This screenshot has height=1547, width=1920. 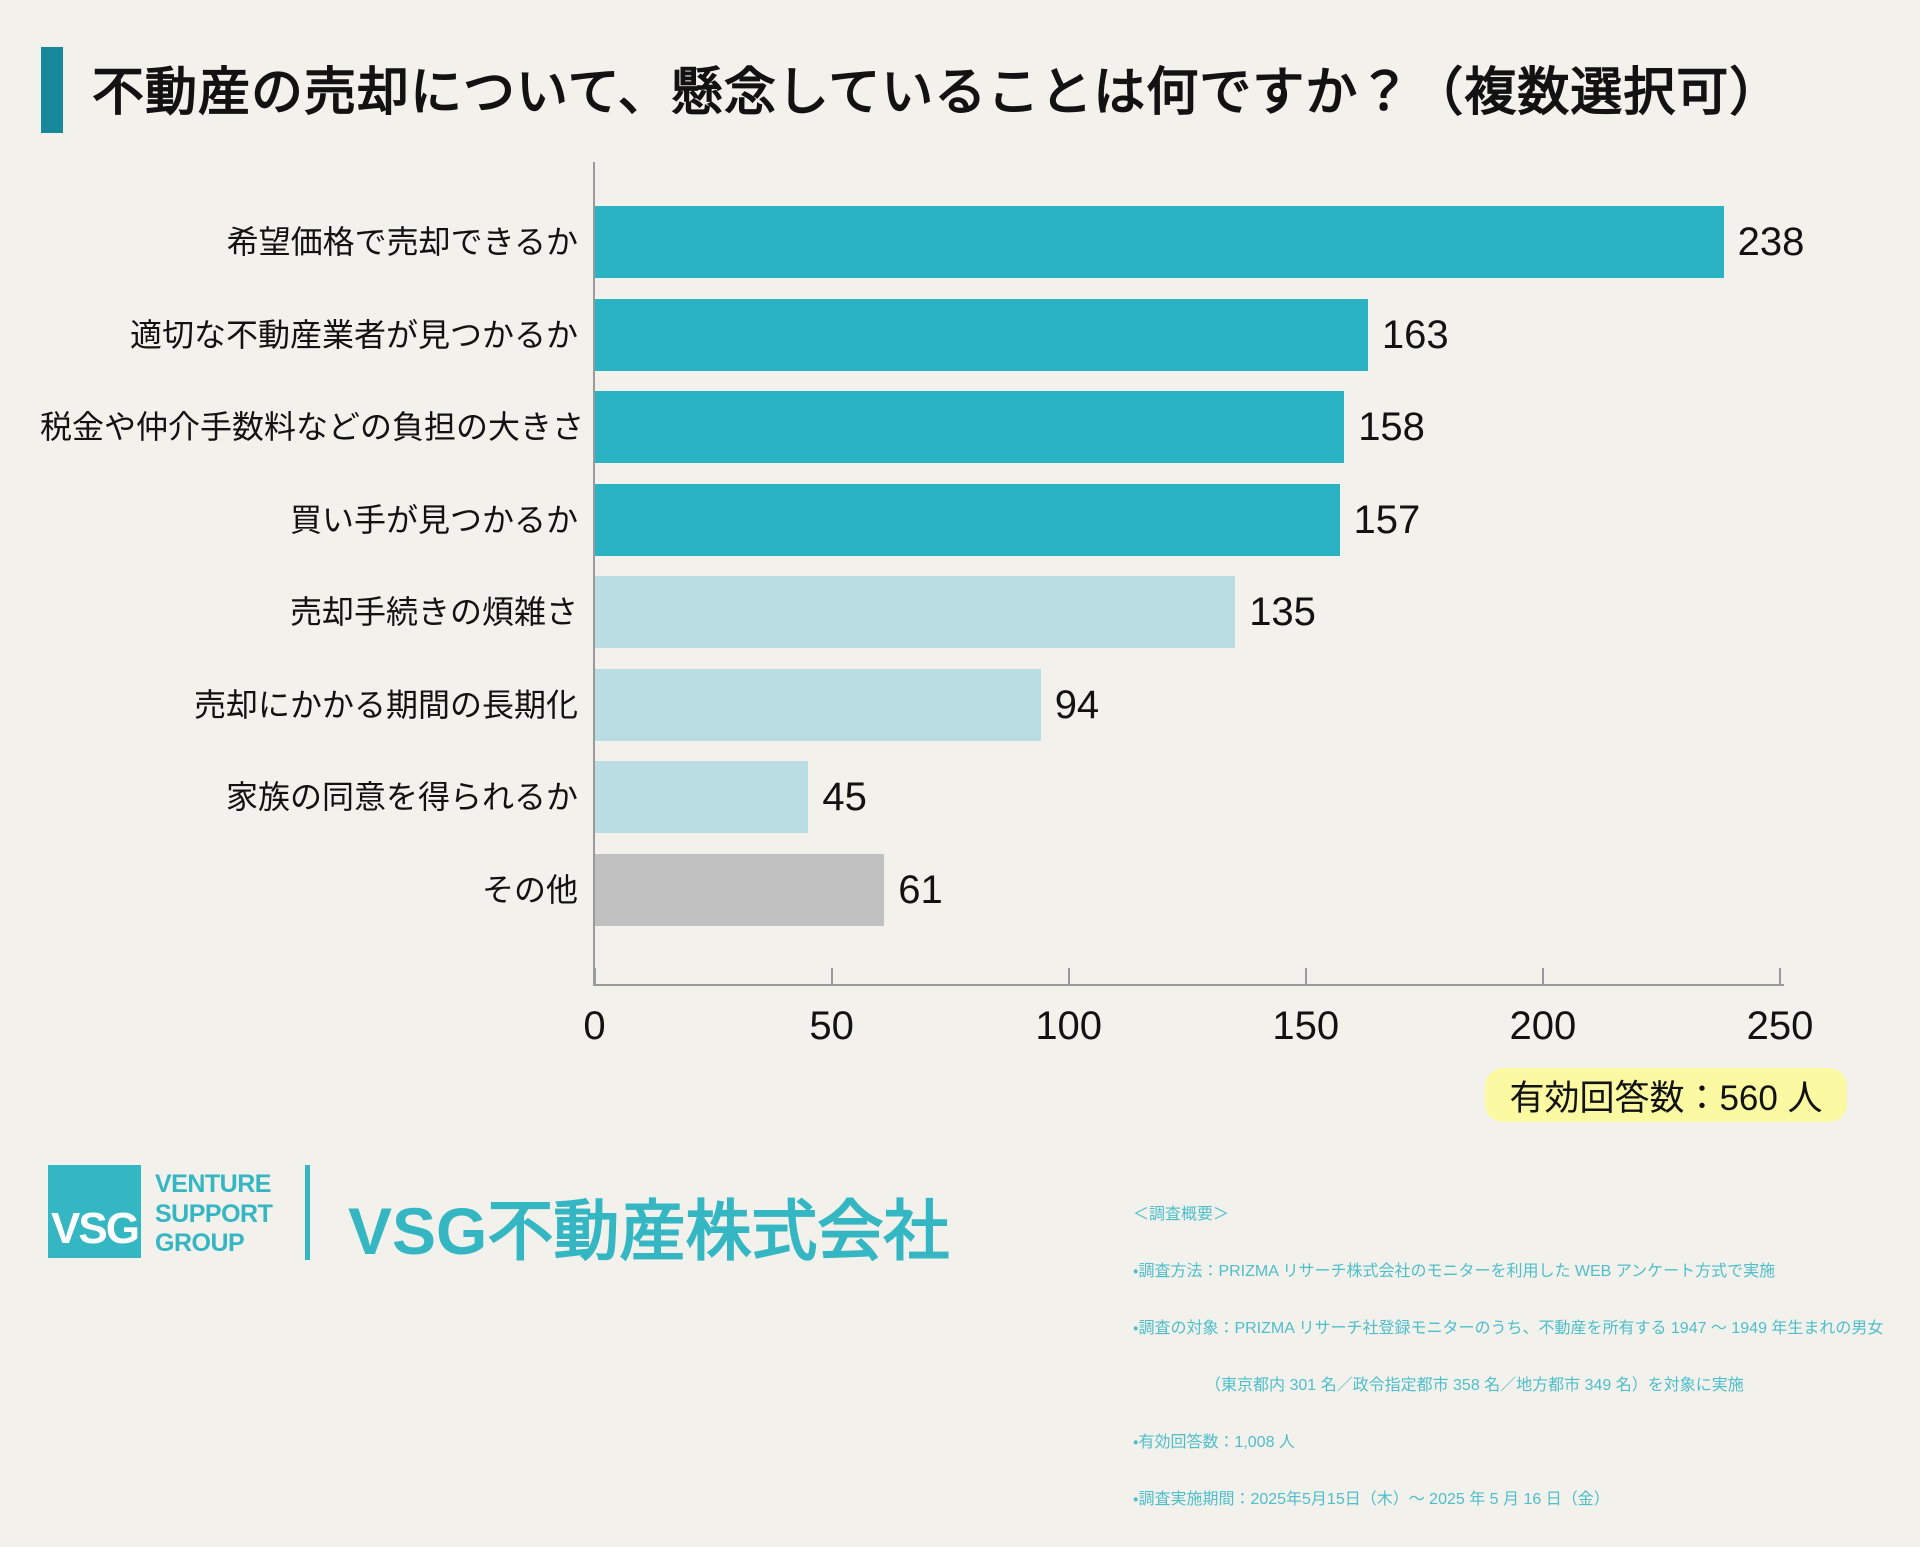 I want to click on survey-line: ・有効回答数：1,008 人, so click(x=1214, y=1442).